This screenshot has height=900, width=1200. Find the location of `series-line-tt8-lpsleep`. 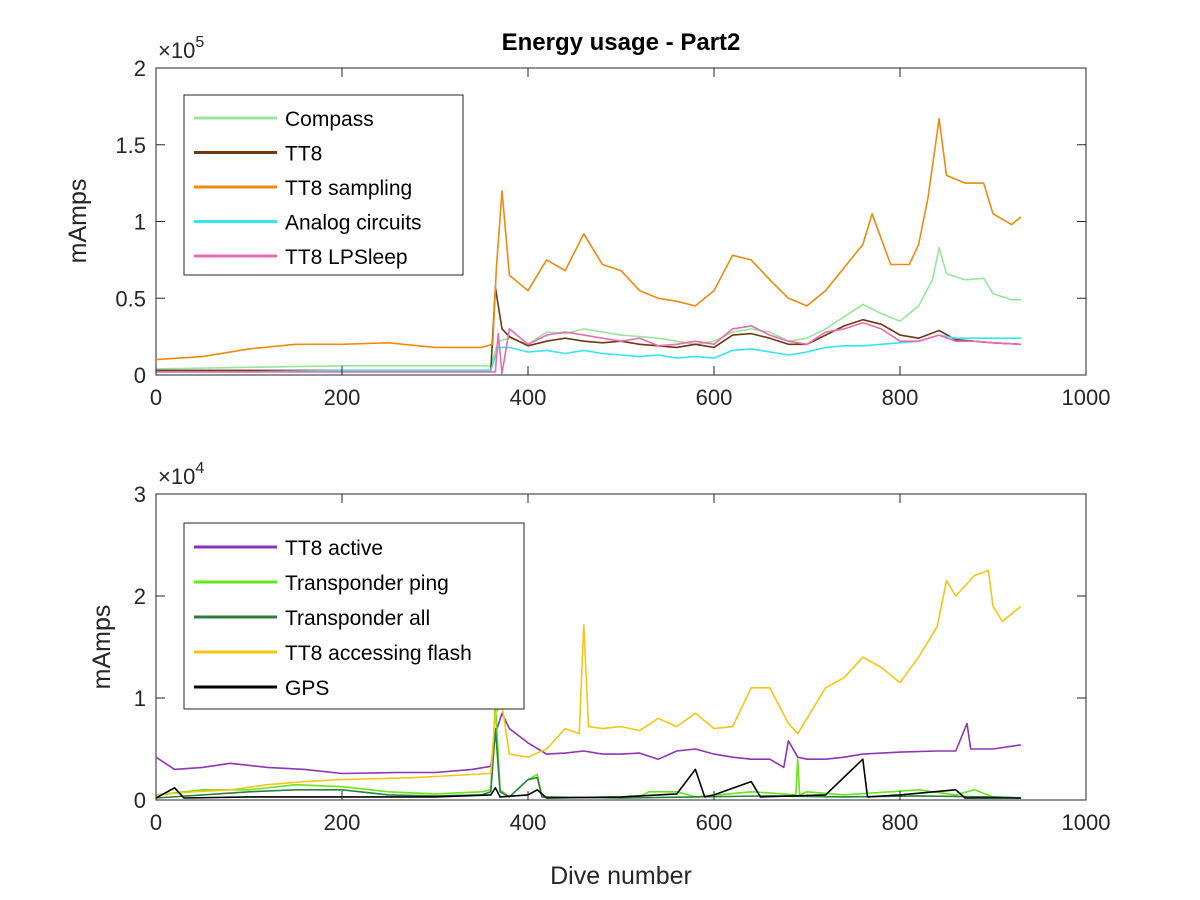

series-line-tt8-lpsleep is located at coordinates (588, 348).